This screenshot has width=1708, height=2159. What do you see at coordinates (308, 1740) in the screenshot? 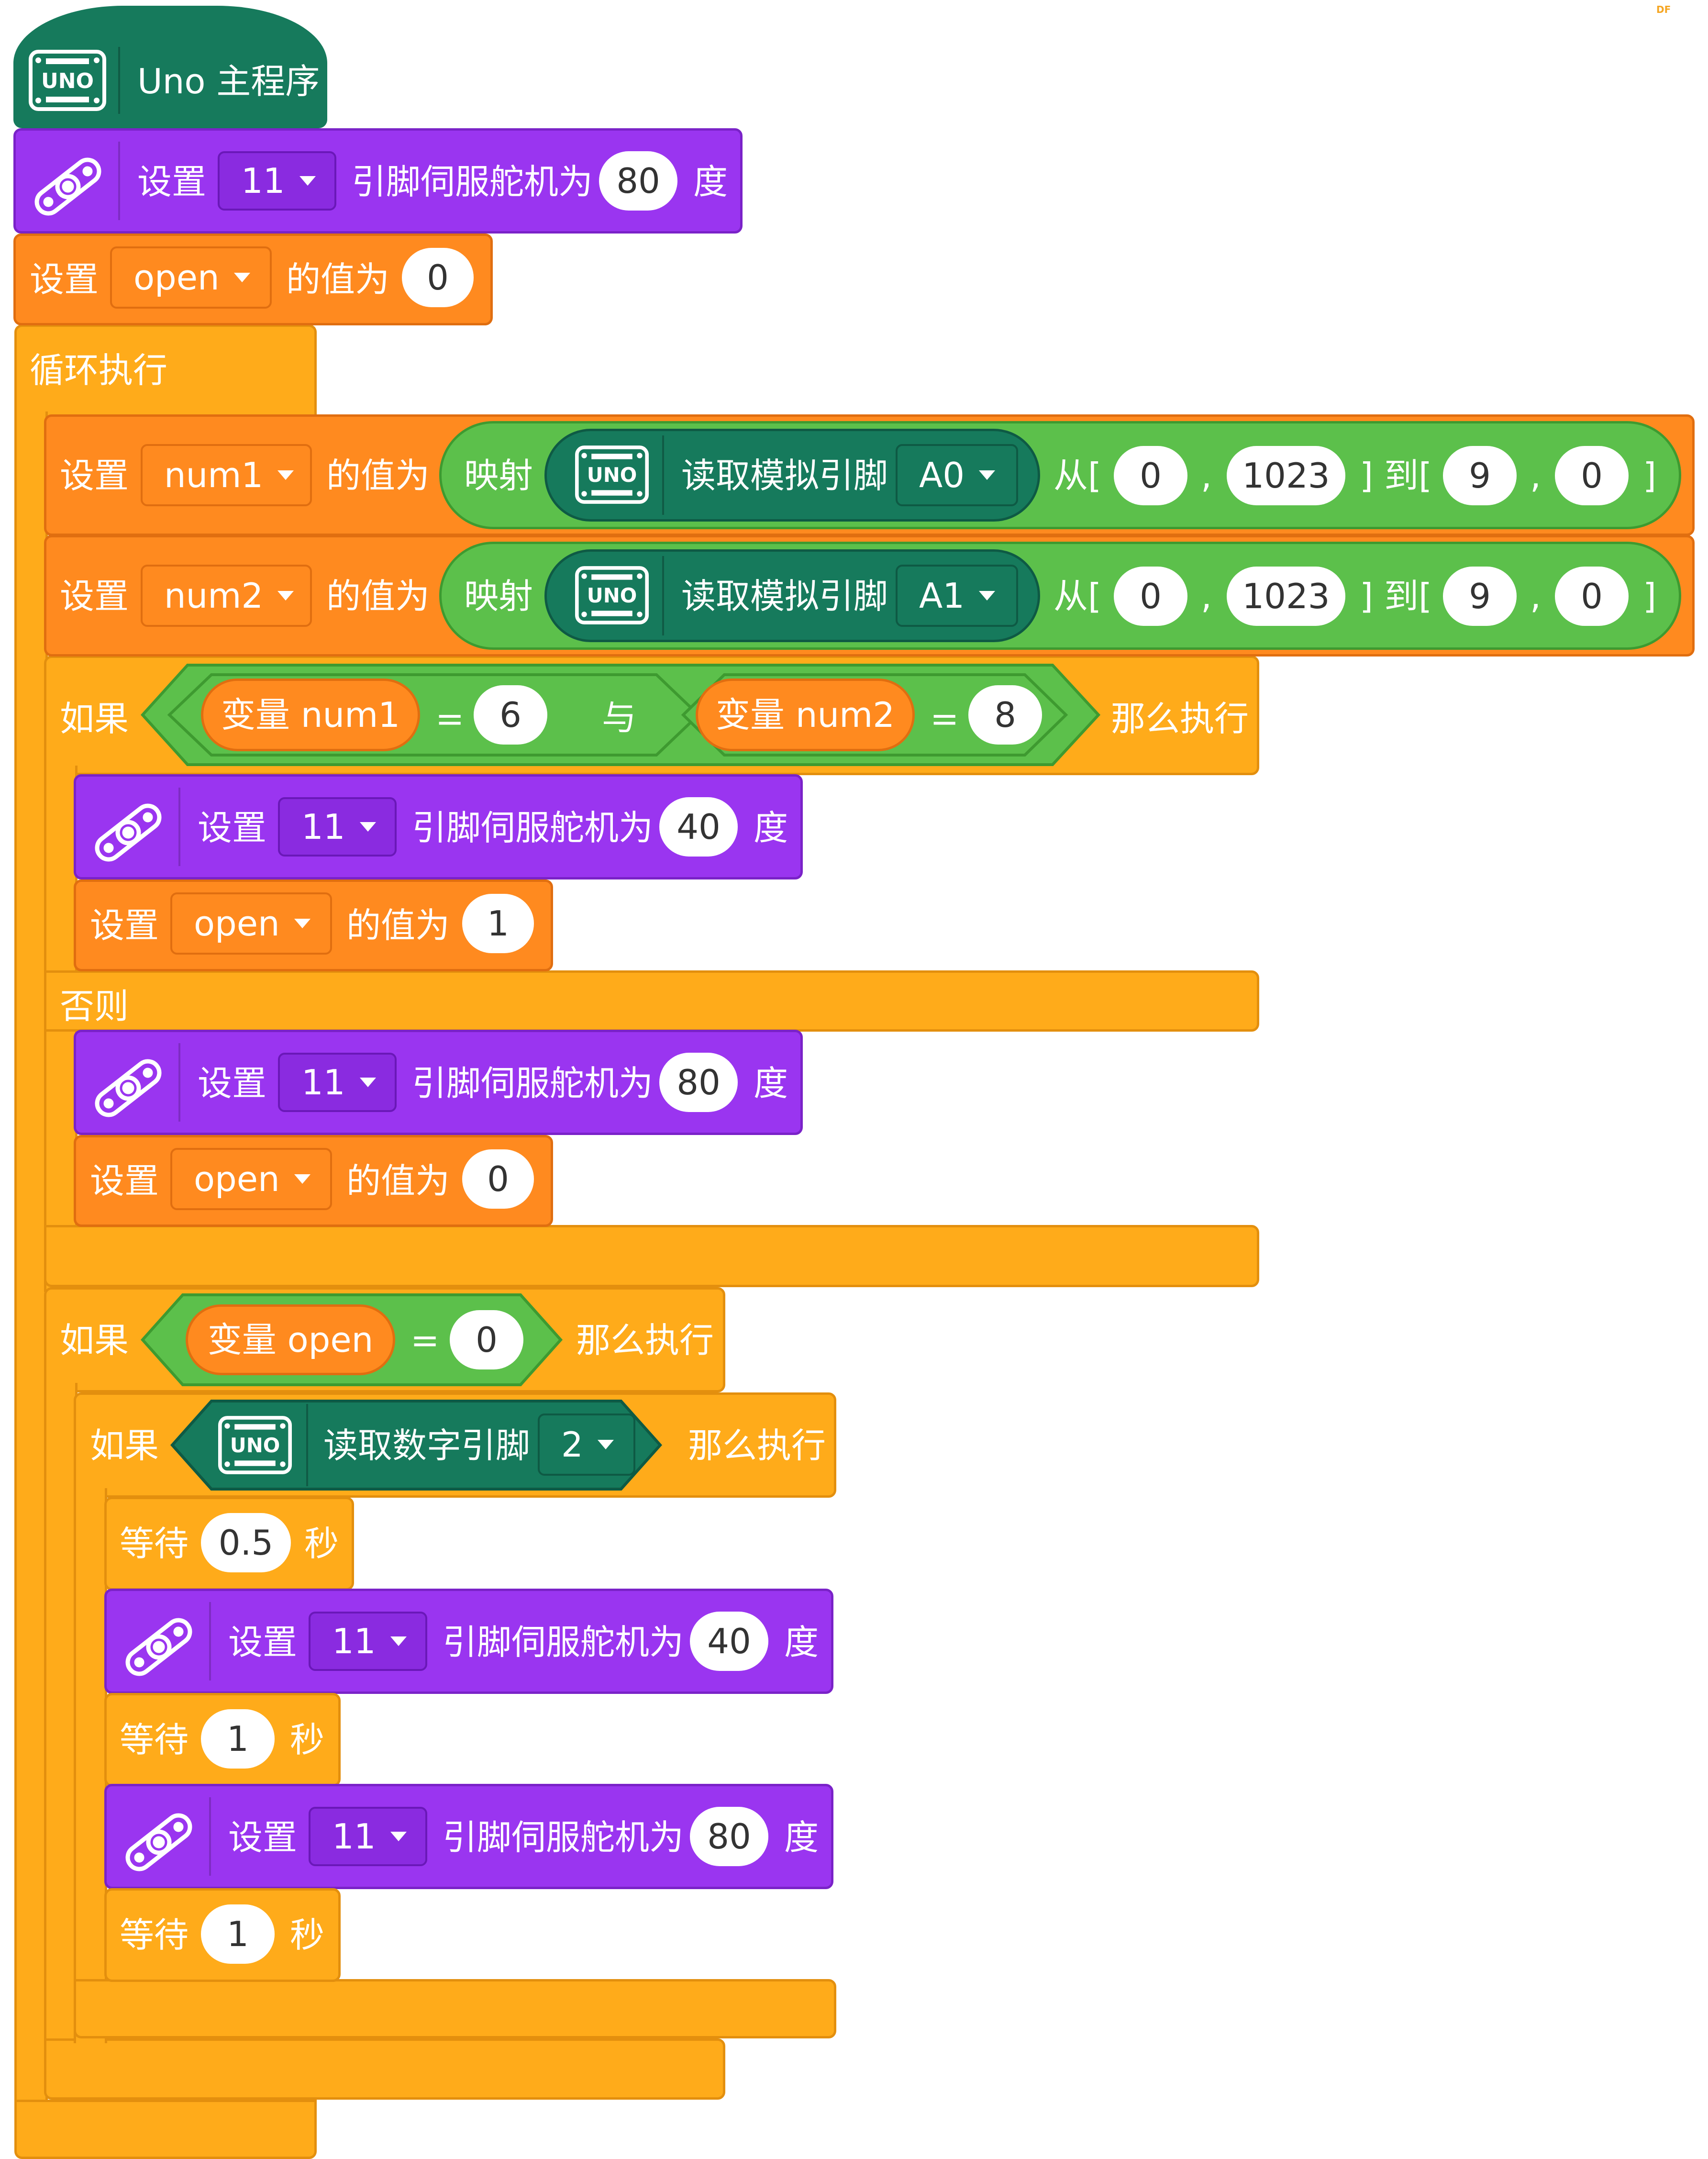
I see `sec-label: 秒` at bounding box center [308, 1740].